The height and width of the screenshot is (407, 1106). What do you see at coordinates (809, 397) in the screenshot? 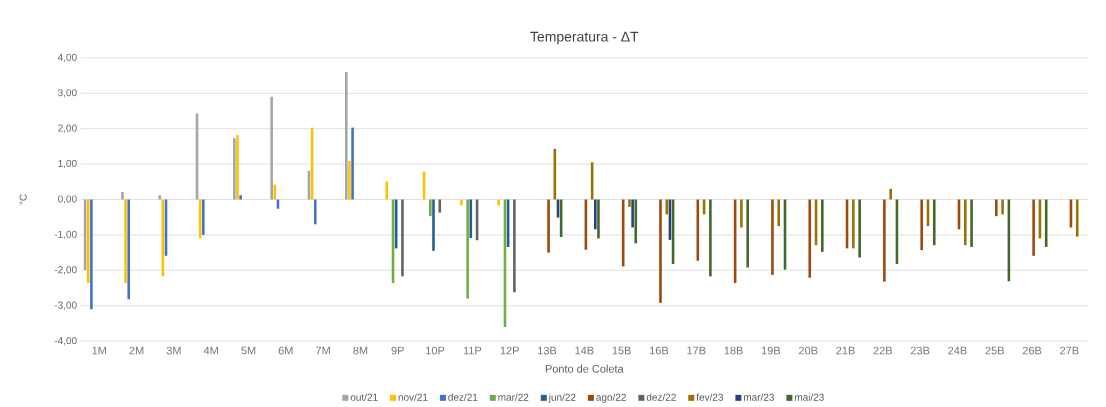
I see `legend-label: mai/23` at bounding box center [809, 397].